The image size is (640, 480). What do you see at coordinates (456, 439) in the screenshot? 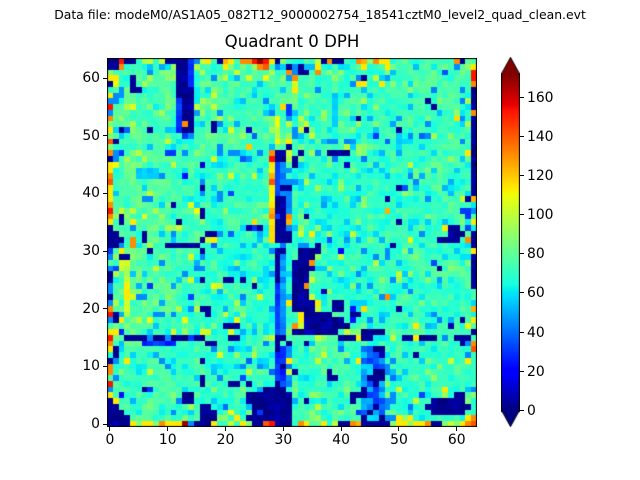
I see `x-tick-label: 60` at bounding box center [456, 439].